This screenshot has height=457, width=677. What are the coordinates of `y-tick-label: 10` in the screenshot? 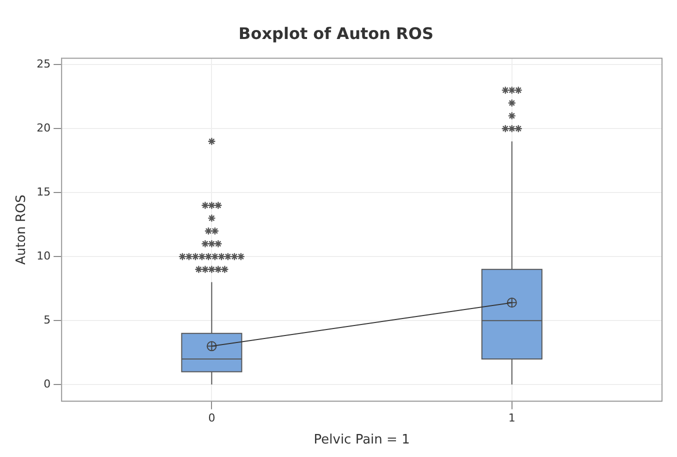 It's located at (43, 255).